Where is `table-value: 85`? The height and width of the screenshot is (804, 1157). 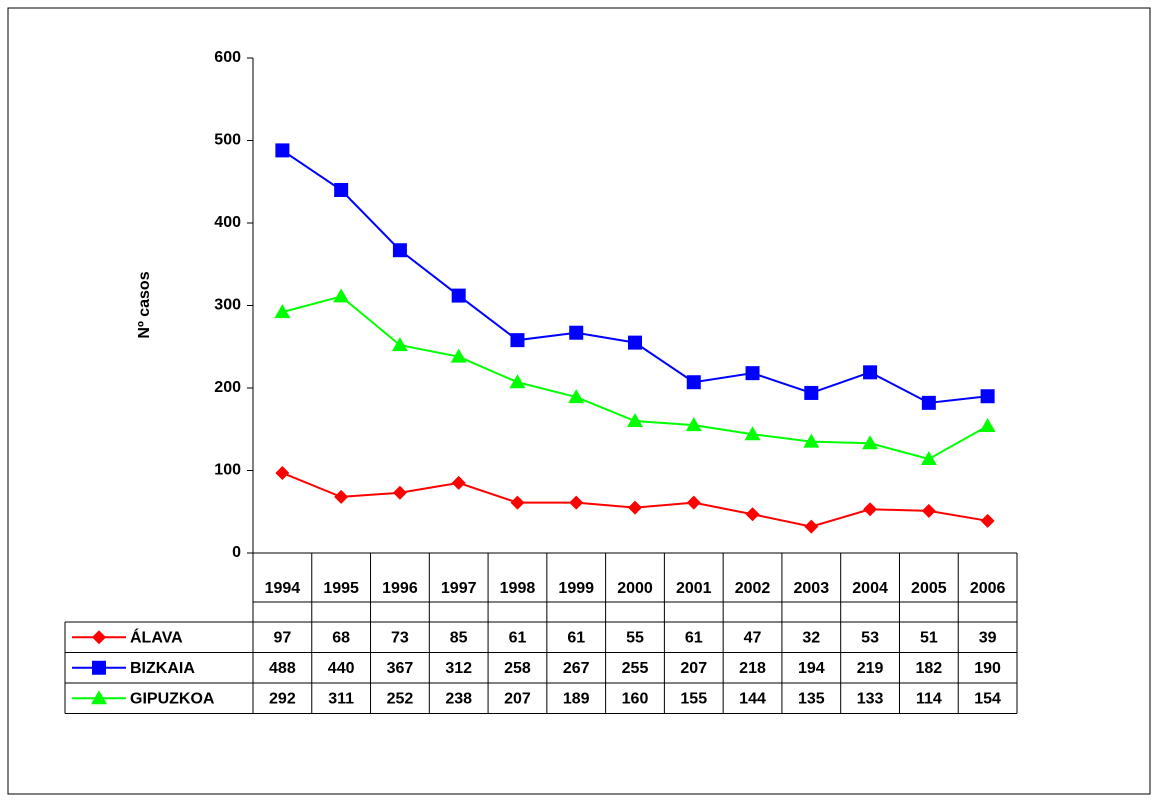 table-value: 85 is located at coordinates (459, 637).